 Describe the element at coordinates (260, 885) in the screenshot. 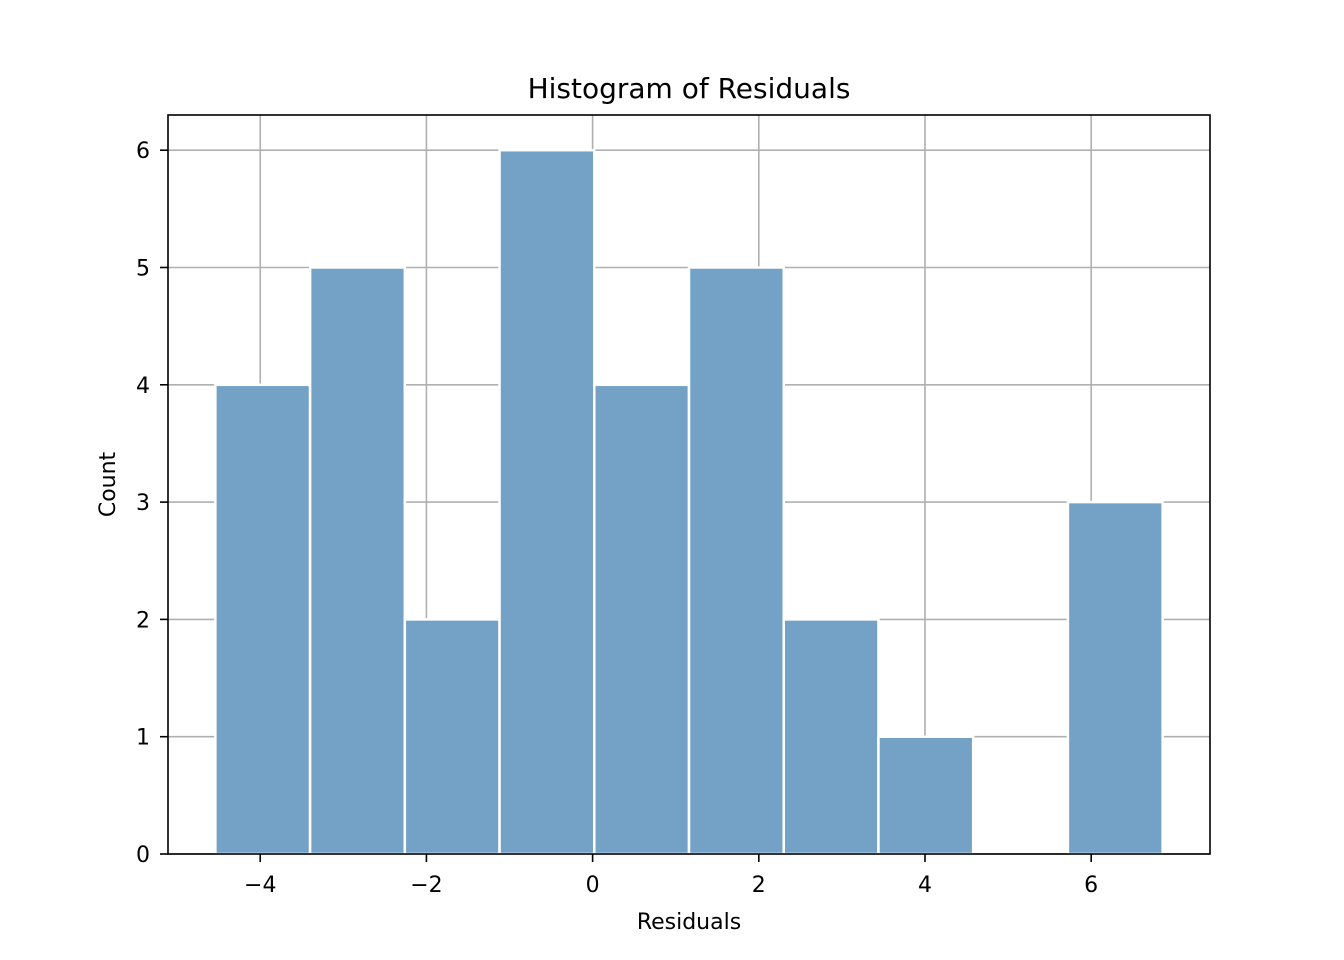

I see `x-tick-label: −4` at that location.